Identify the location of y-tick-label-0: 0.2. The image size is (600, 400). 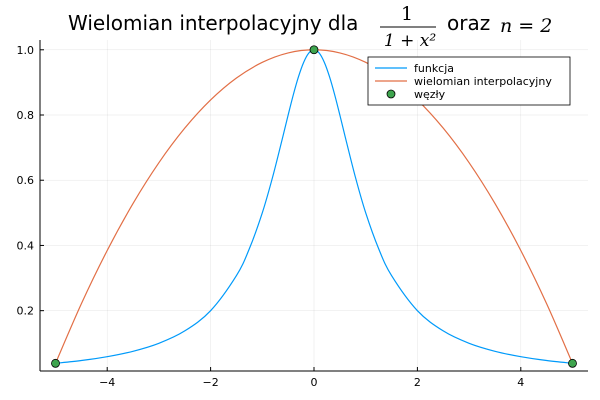
(26, 311).